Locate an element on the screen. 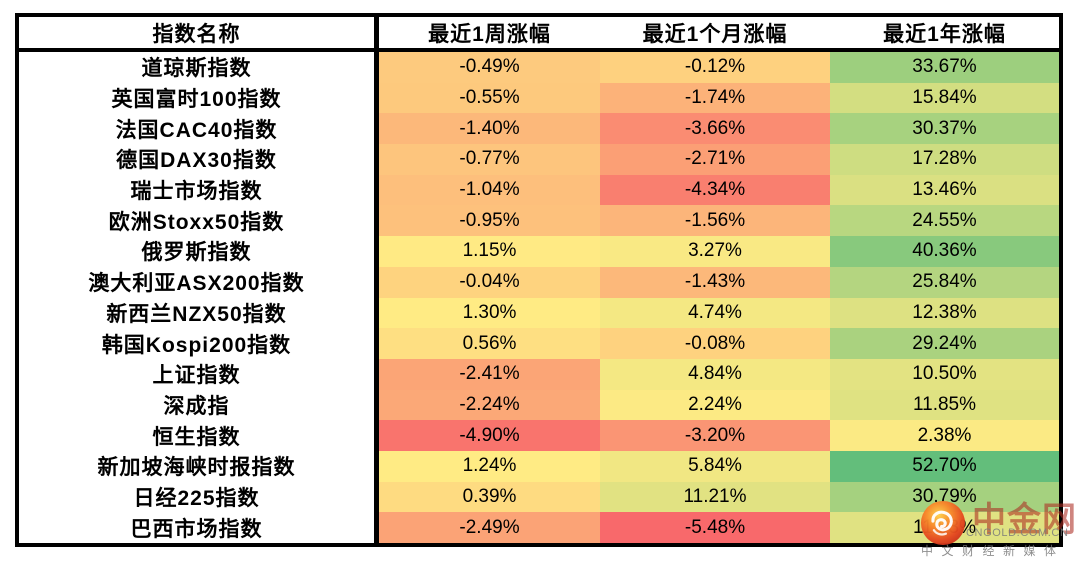 This screenshot has width=1080, height=567. table-row: 巴西市场指数 -2.49% -5.48% 11.53% is located at coordinates (539, 527).